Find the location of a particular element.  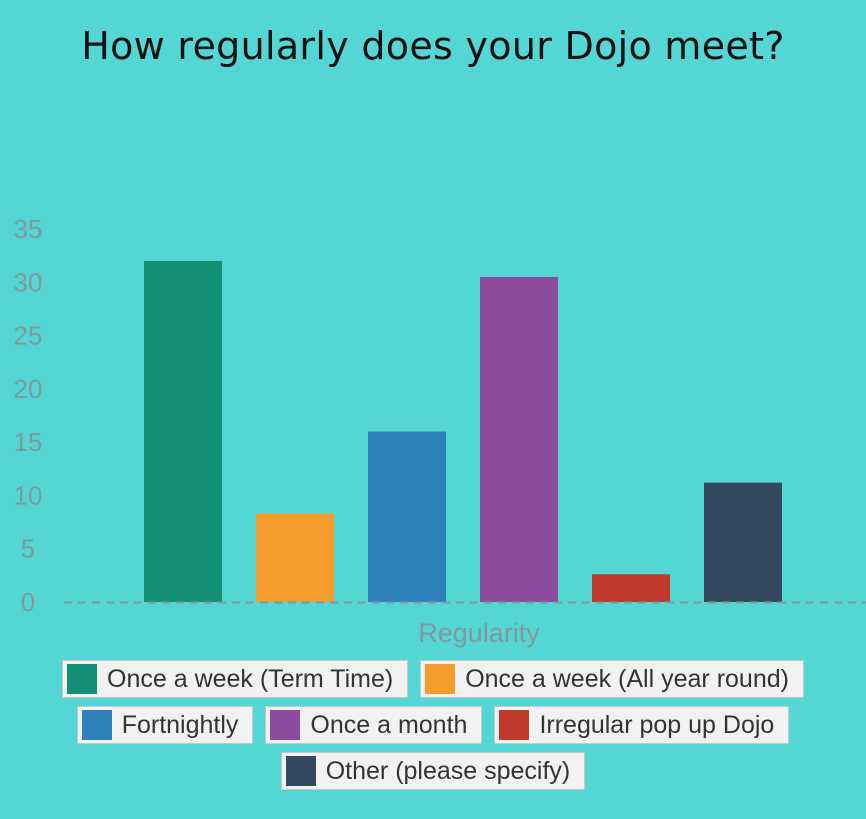

legend-label: Other (please specify) is located at coordinates (448, 770).